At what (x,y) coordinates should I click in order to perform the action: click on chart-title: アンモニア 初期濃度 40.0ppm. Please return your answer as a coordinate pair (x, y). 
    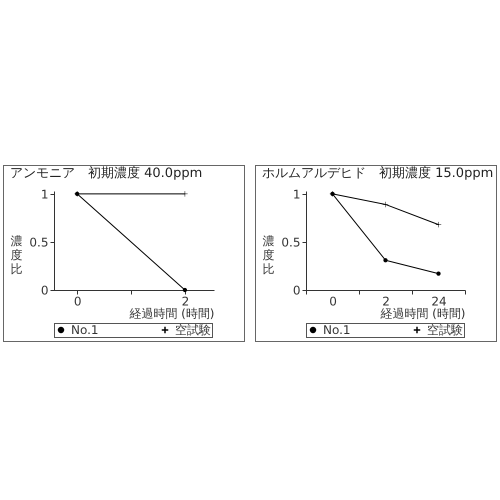
    Looking at the image, I should click on (106, 172).